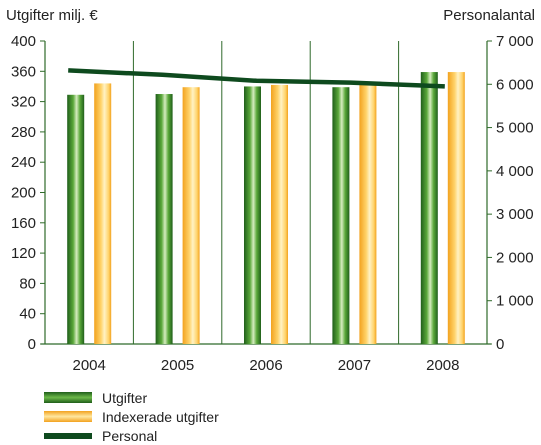  What do you see at coordinates (489, 15) in the screenshot?
I see `right-axis-title: Personalantal` at bounding box center [489, 15].